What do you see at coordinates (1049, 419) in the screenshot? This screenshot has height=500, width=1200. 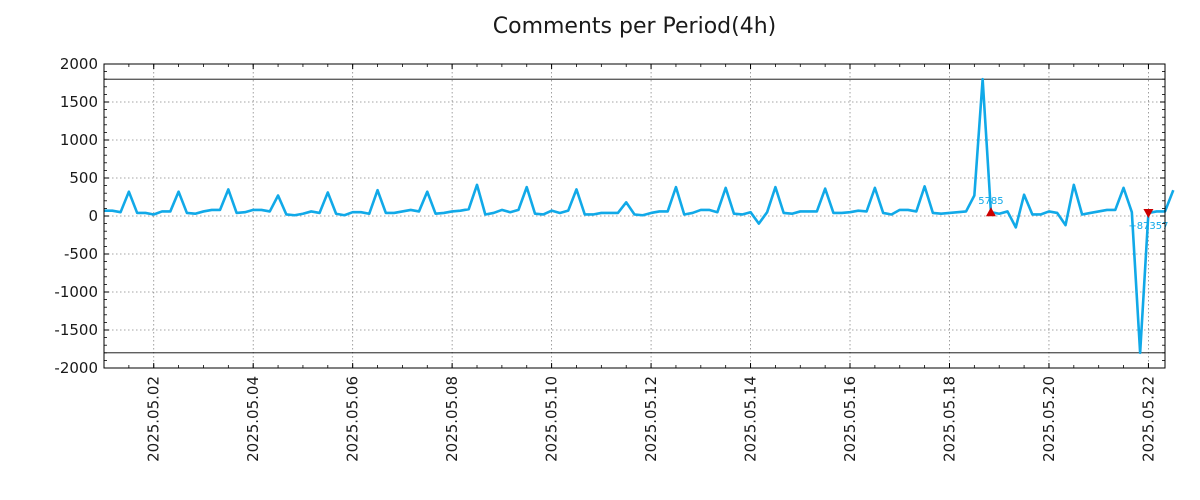 I see `x-tick-label: 2025.05.20` at bounding box center [1049, 419].